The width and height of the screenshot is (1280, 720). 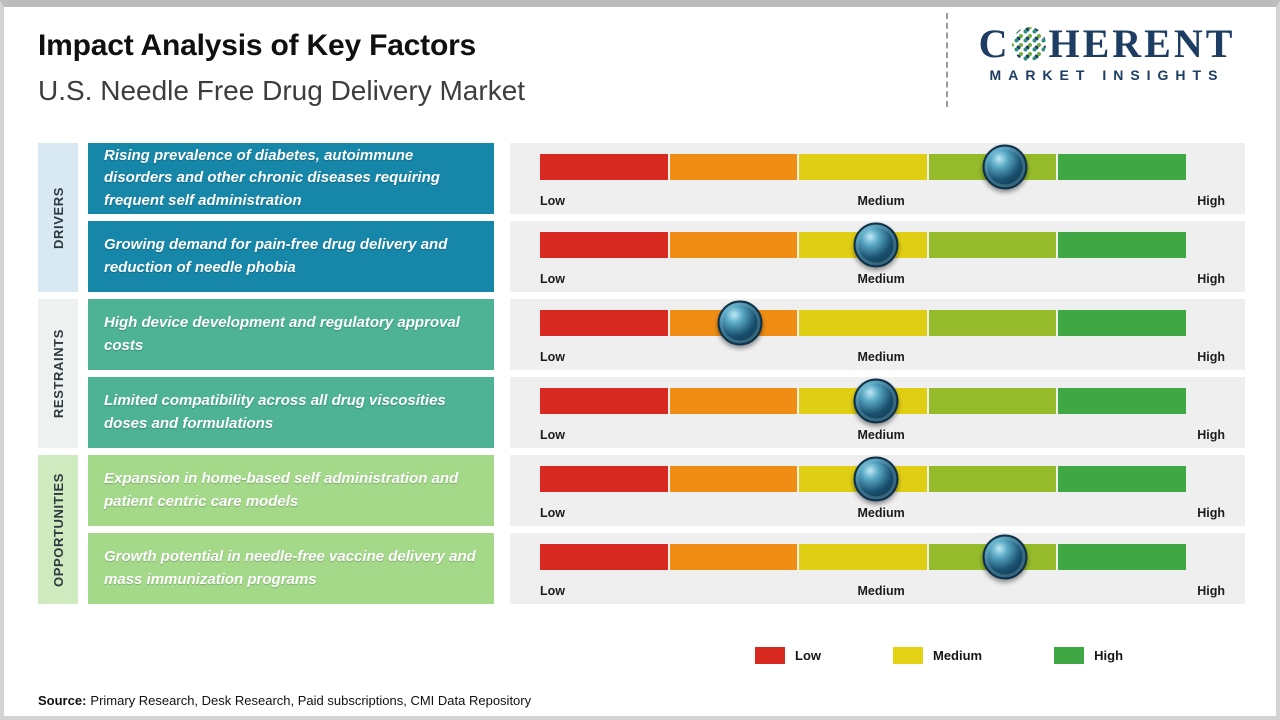 I want to click on category-label-opportunities: OPPORTUNITIES, so click(x=58, y=529).